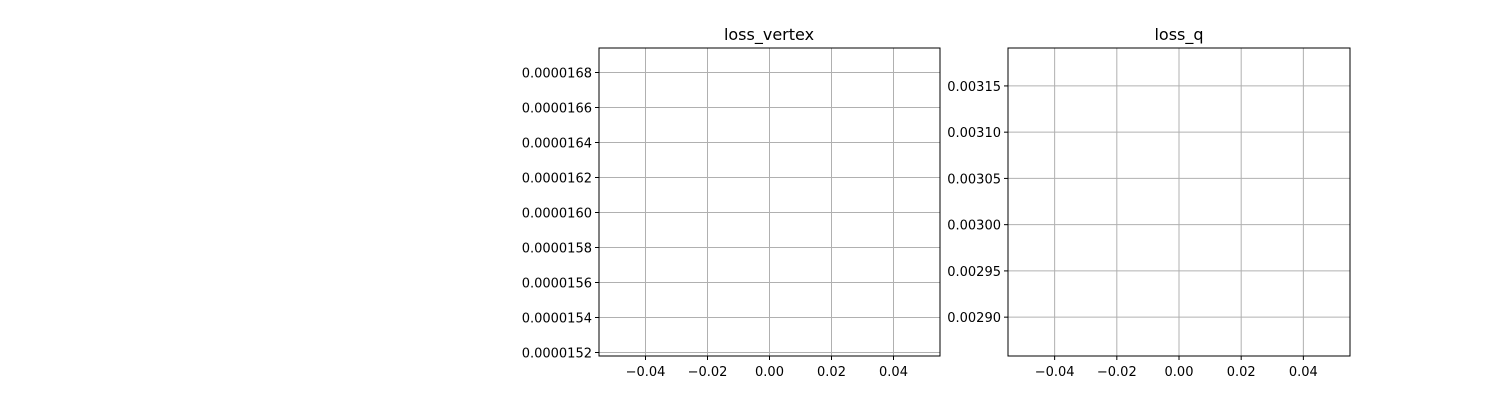  Describe the element at coordinates (557, 144) in the screenshot. I see `y-tick-label: 0.0000164` at that location.